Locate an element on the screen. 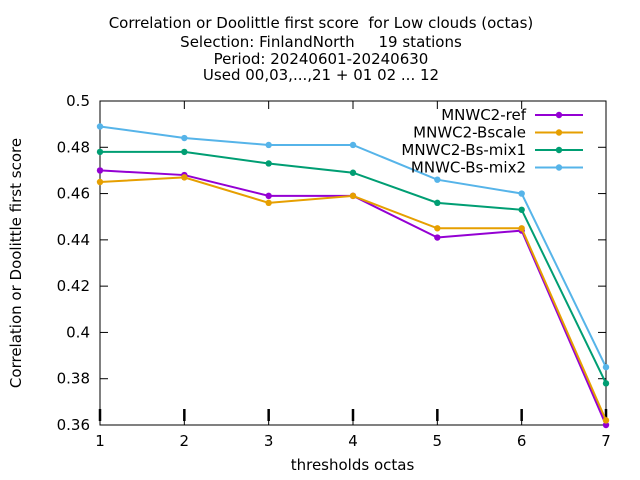  x-tick-label: 7 is located at coordinates (606, 441).